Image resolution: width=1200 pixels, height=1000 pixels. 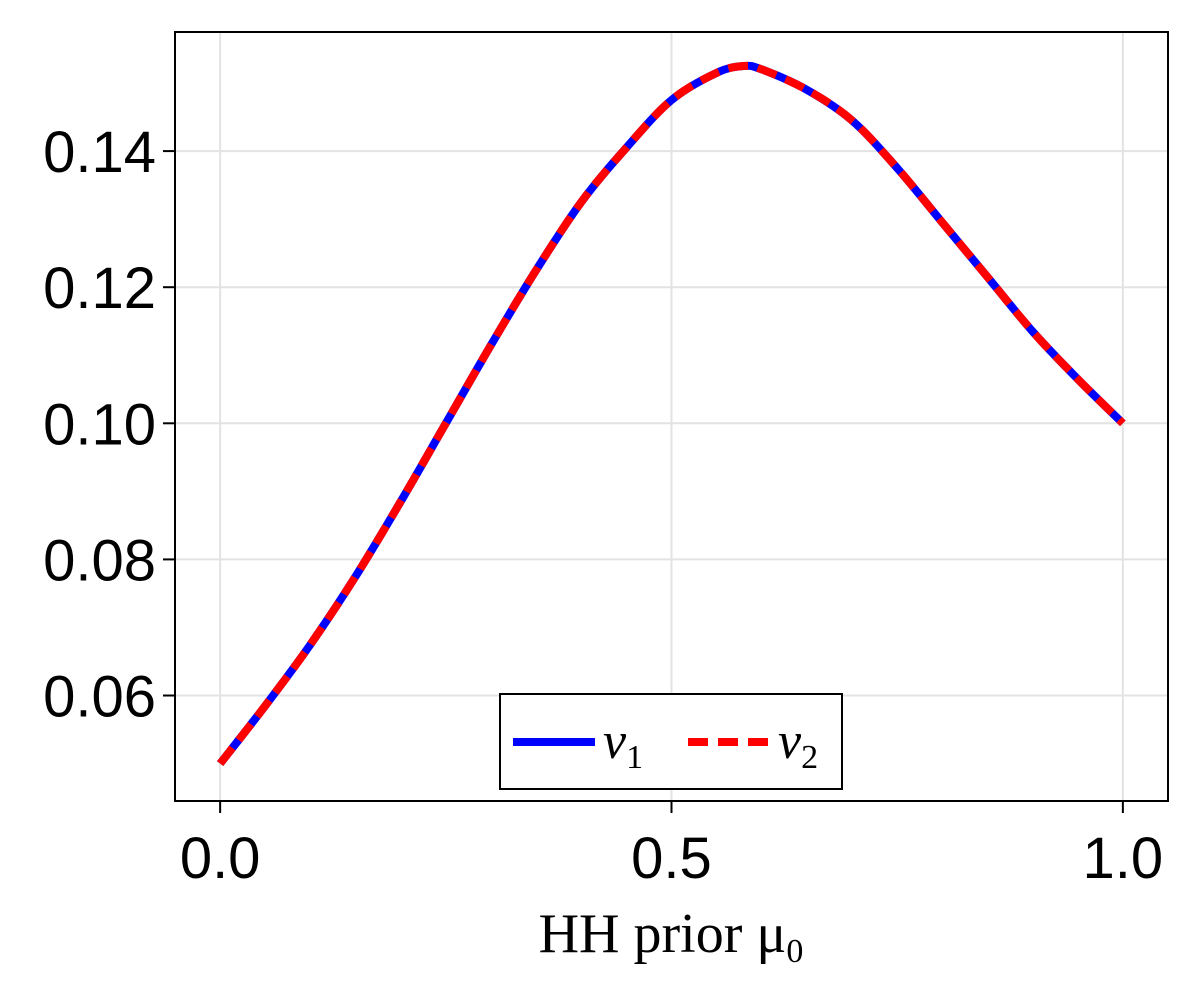 I want to click on legend-entry-series-2: ν2, so click(x=798, y=744).